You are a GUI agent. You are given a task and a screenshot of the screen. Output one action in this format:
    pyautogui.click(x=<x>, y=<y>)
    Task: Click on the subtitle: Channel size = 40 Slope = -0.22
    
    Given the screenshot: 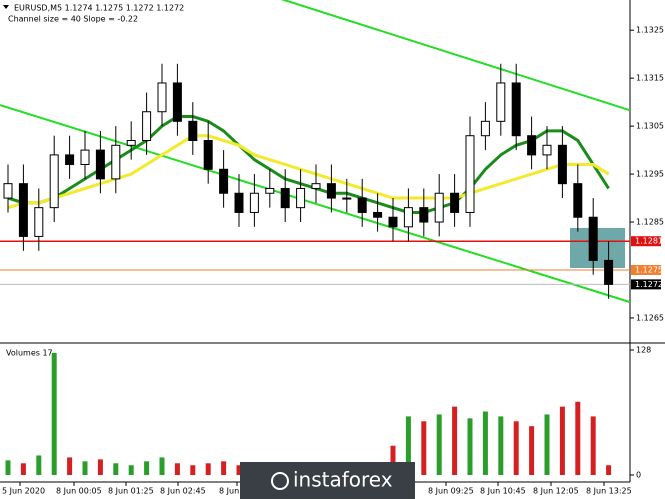 What is the action you would take?
    pyautogui.click(x=73, y=19)
    